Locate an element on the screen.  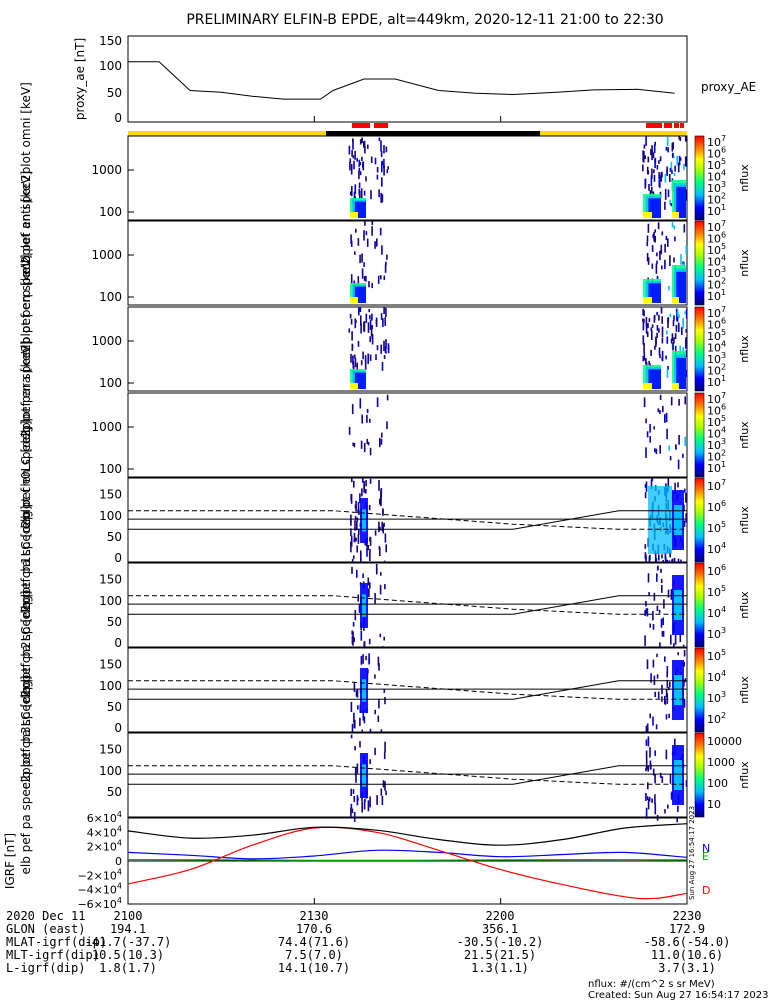
colorbar-tick: 100 is located at coordinates (717, 783).